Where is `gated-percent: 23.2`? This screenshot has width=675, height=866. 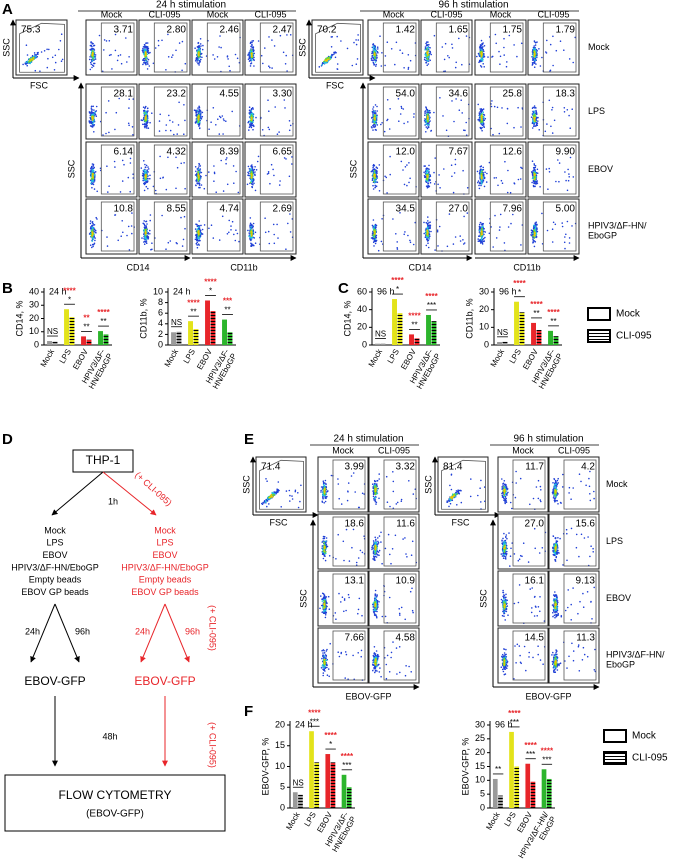
gated-percent: 23.2 is located at coordinates (177, 94).